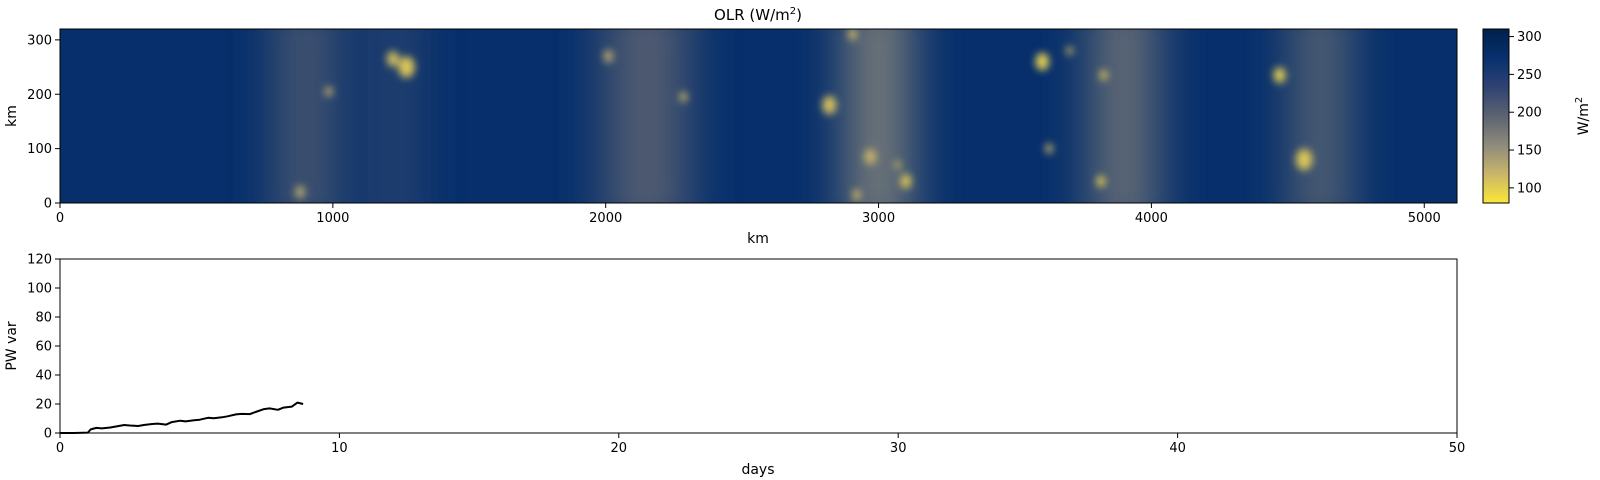 This screenshot has height=480, width=1600. I want to click on x-tick-label: 5000, so click(1424, 218).